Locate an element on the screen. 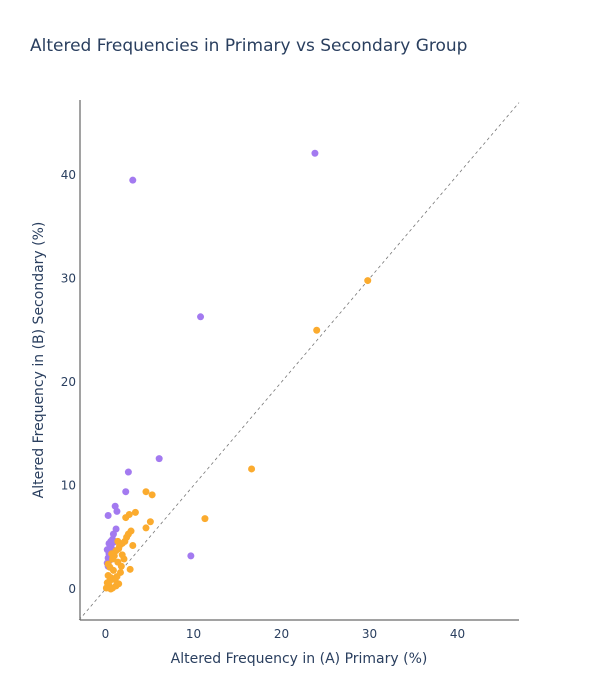 The width and height of the screenshot is (600, 700). y-tick-label: 0 is located at coordinates (72, 589).